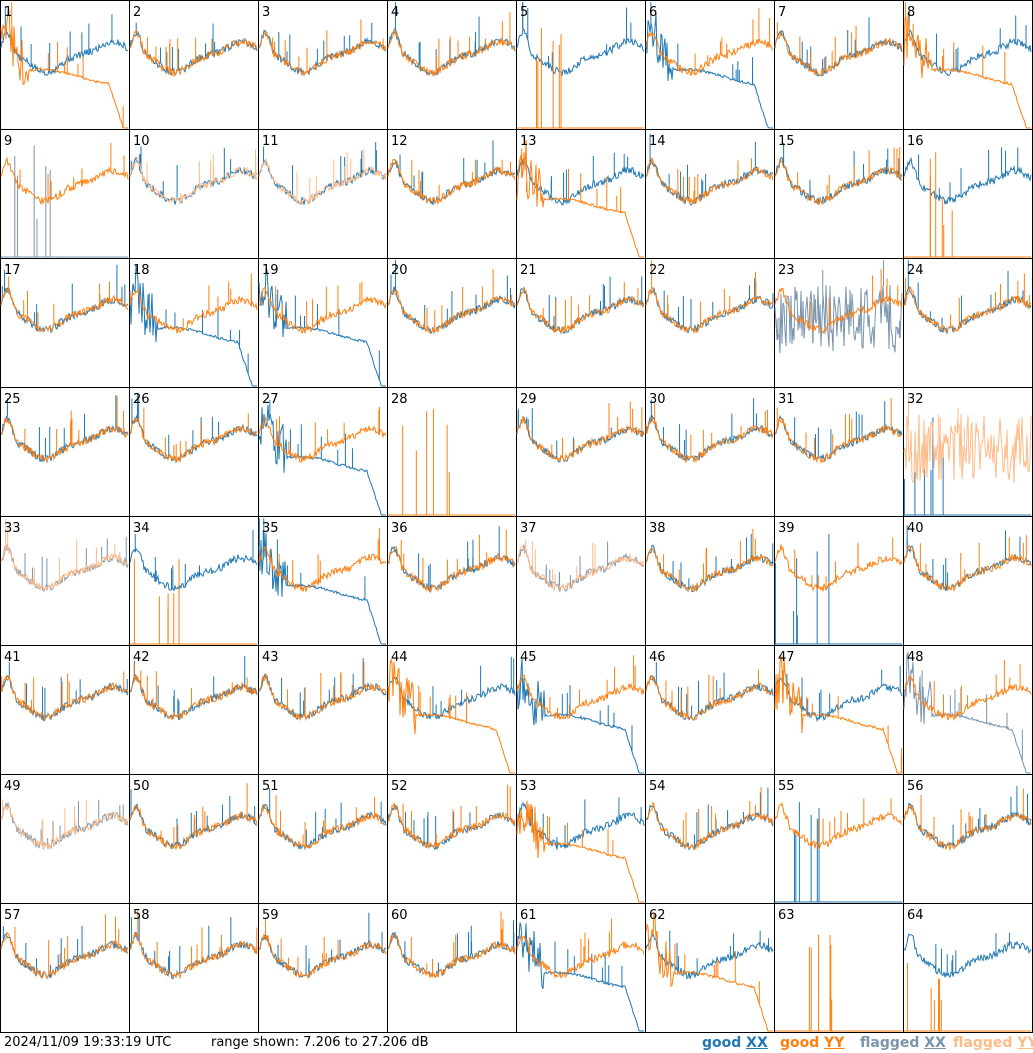  I want to click on panel-9: 9, so click(65, 194).